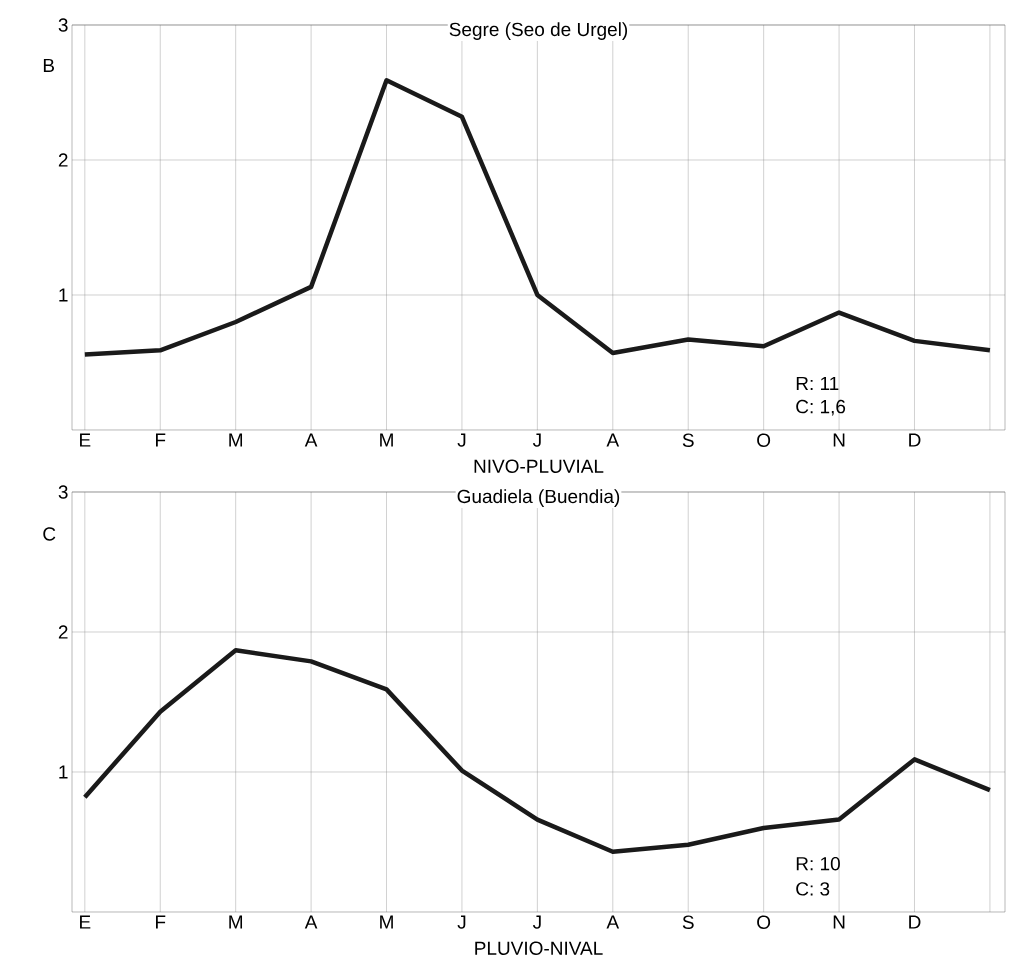 This screenshot has width=1012, height=968. Describe the element at coordinates (818, 863) in the screenshot. I see `annotation: R: 10` at that location.